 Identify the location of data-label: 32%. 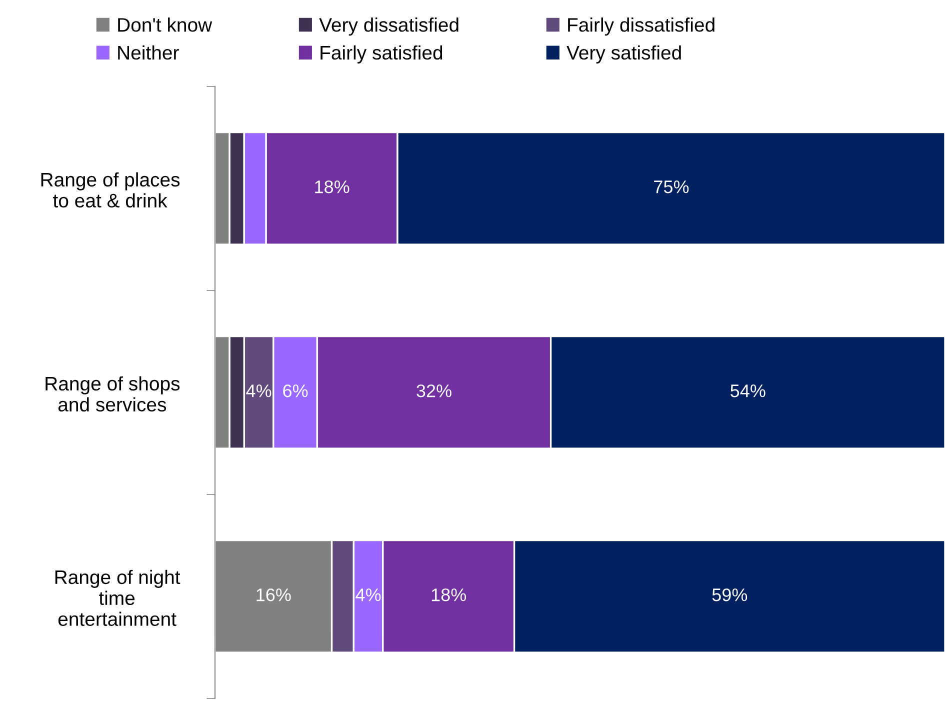
(434, 391).